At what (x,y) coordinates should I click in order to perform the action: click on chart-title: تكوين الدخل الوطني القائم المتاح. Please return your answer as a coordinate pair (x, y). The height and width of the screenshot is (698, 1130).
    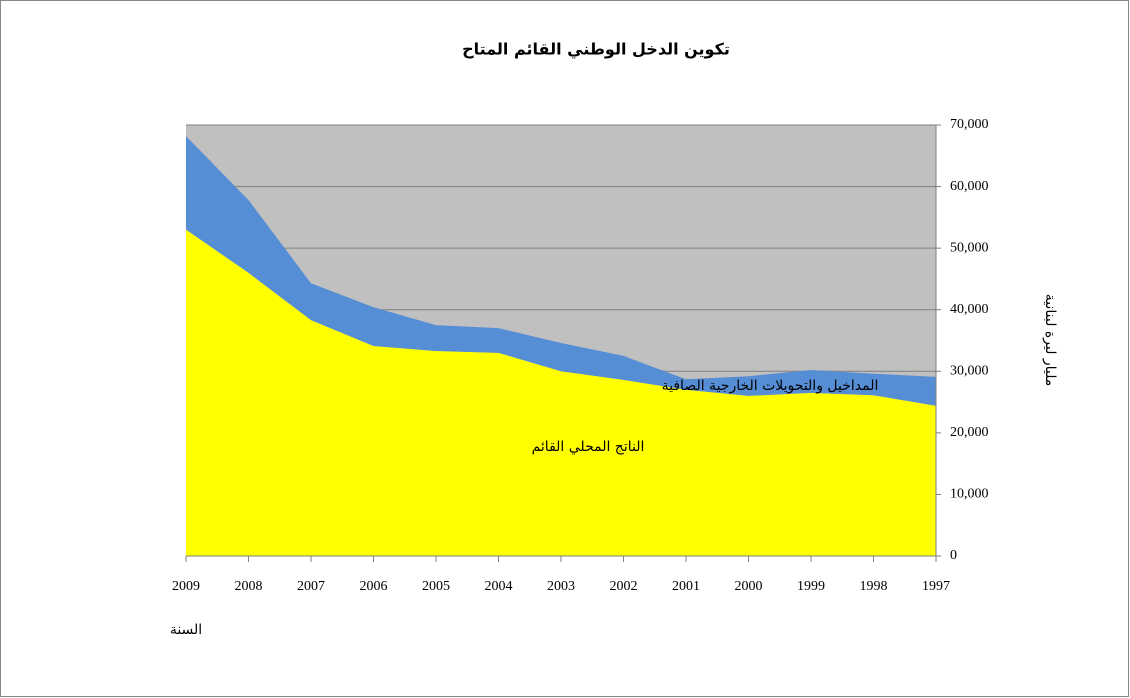
    Looking at the image, I should click on (596, 50).